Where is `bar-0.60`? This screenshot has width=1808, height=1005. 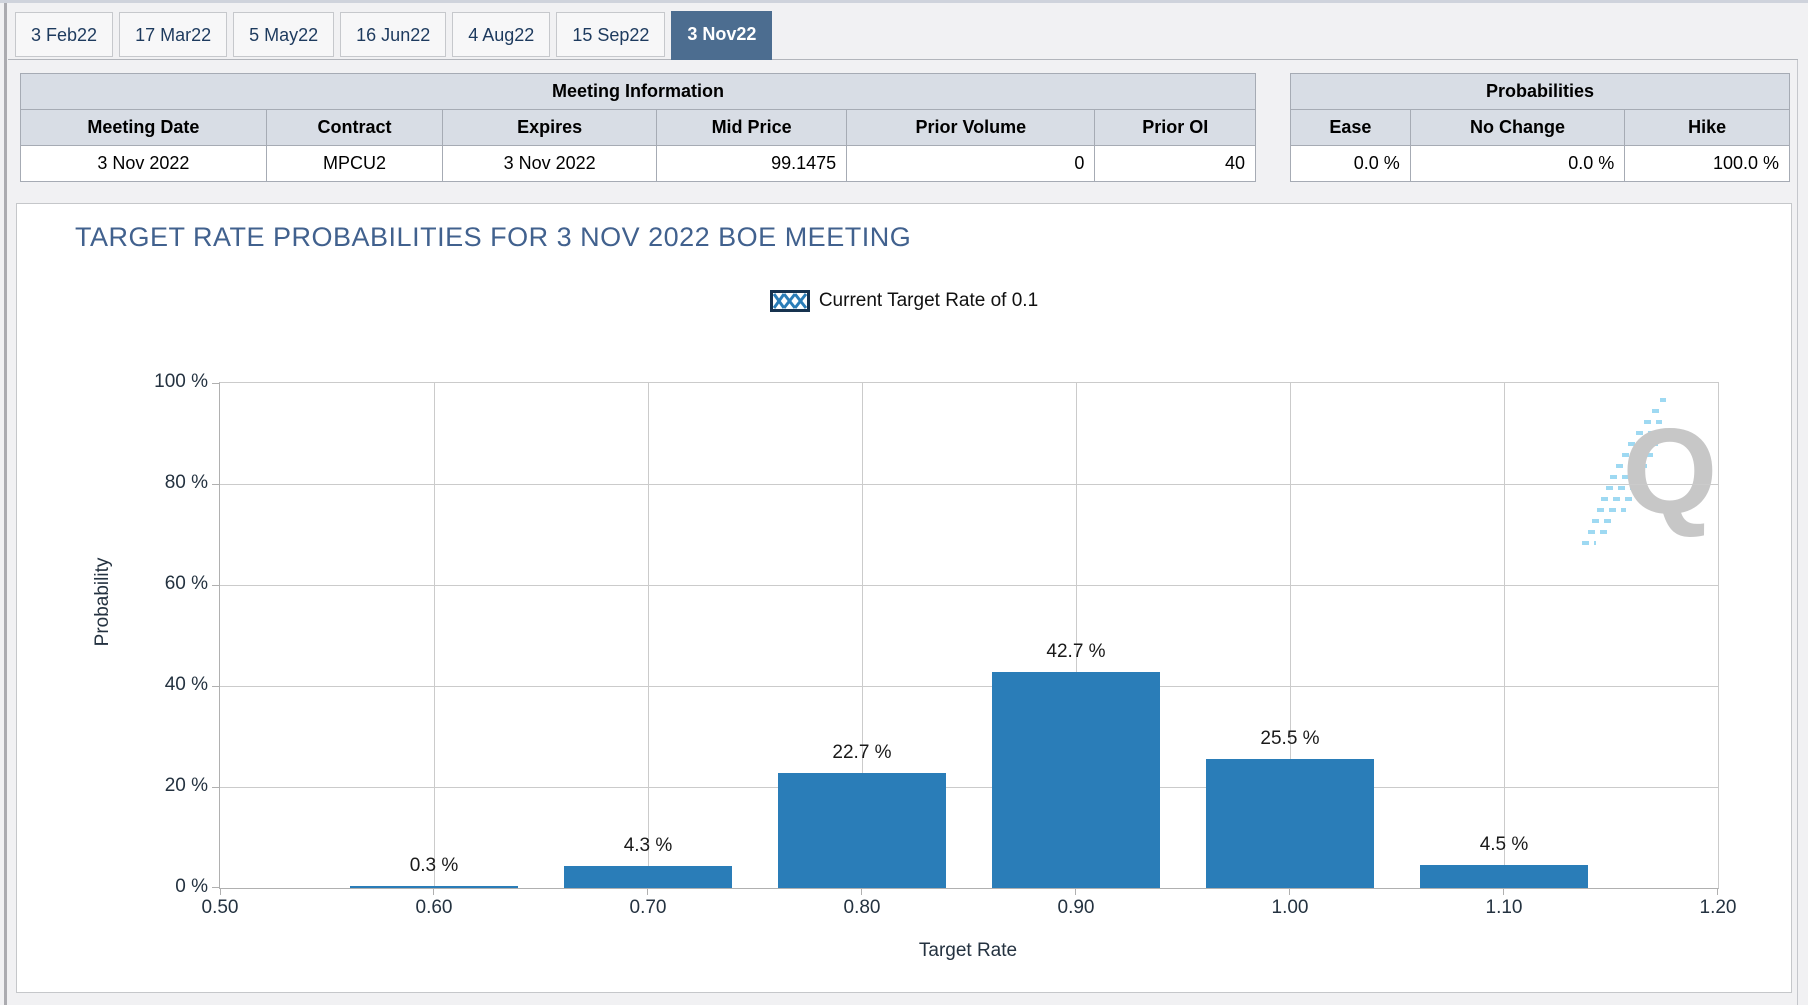 bar-0.60 is located at coordinates (434, 887).